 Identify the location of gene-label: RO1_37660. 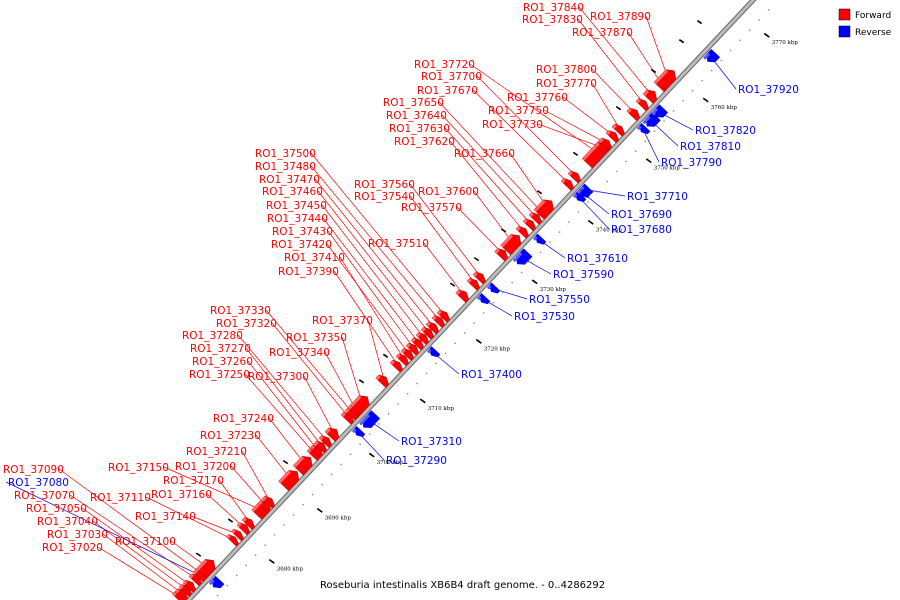
(484, 154).